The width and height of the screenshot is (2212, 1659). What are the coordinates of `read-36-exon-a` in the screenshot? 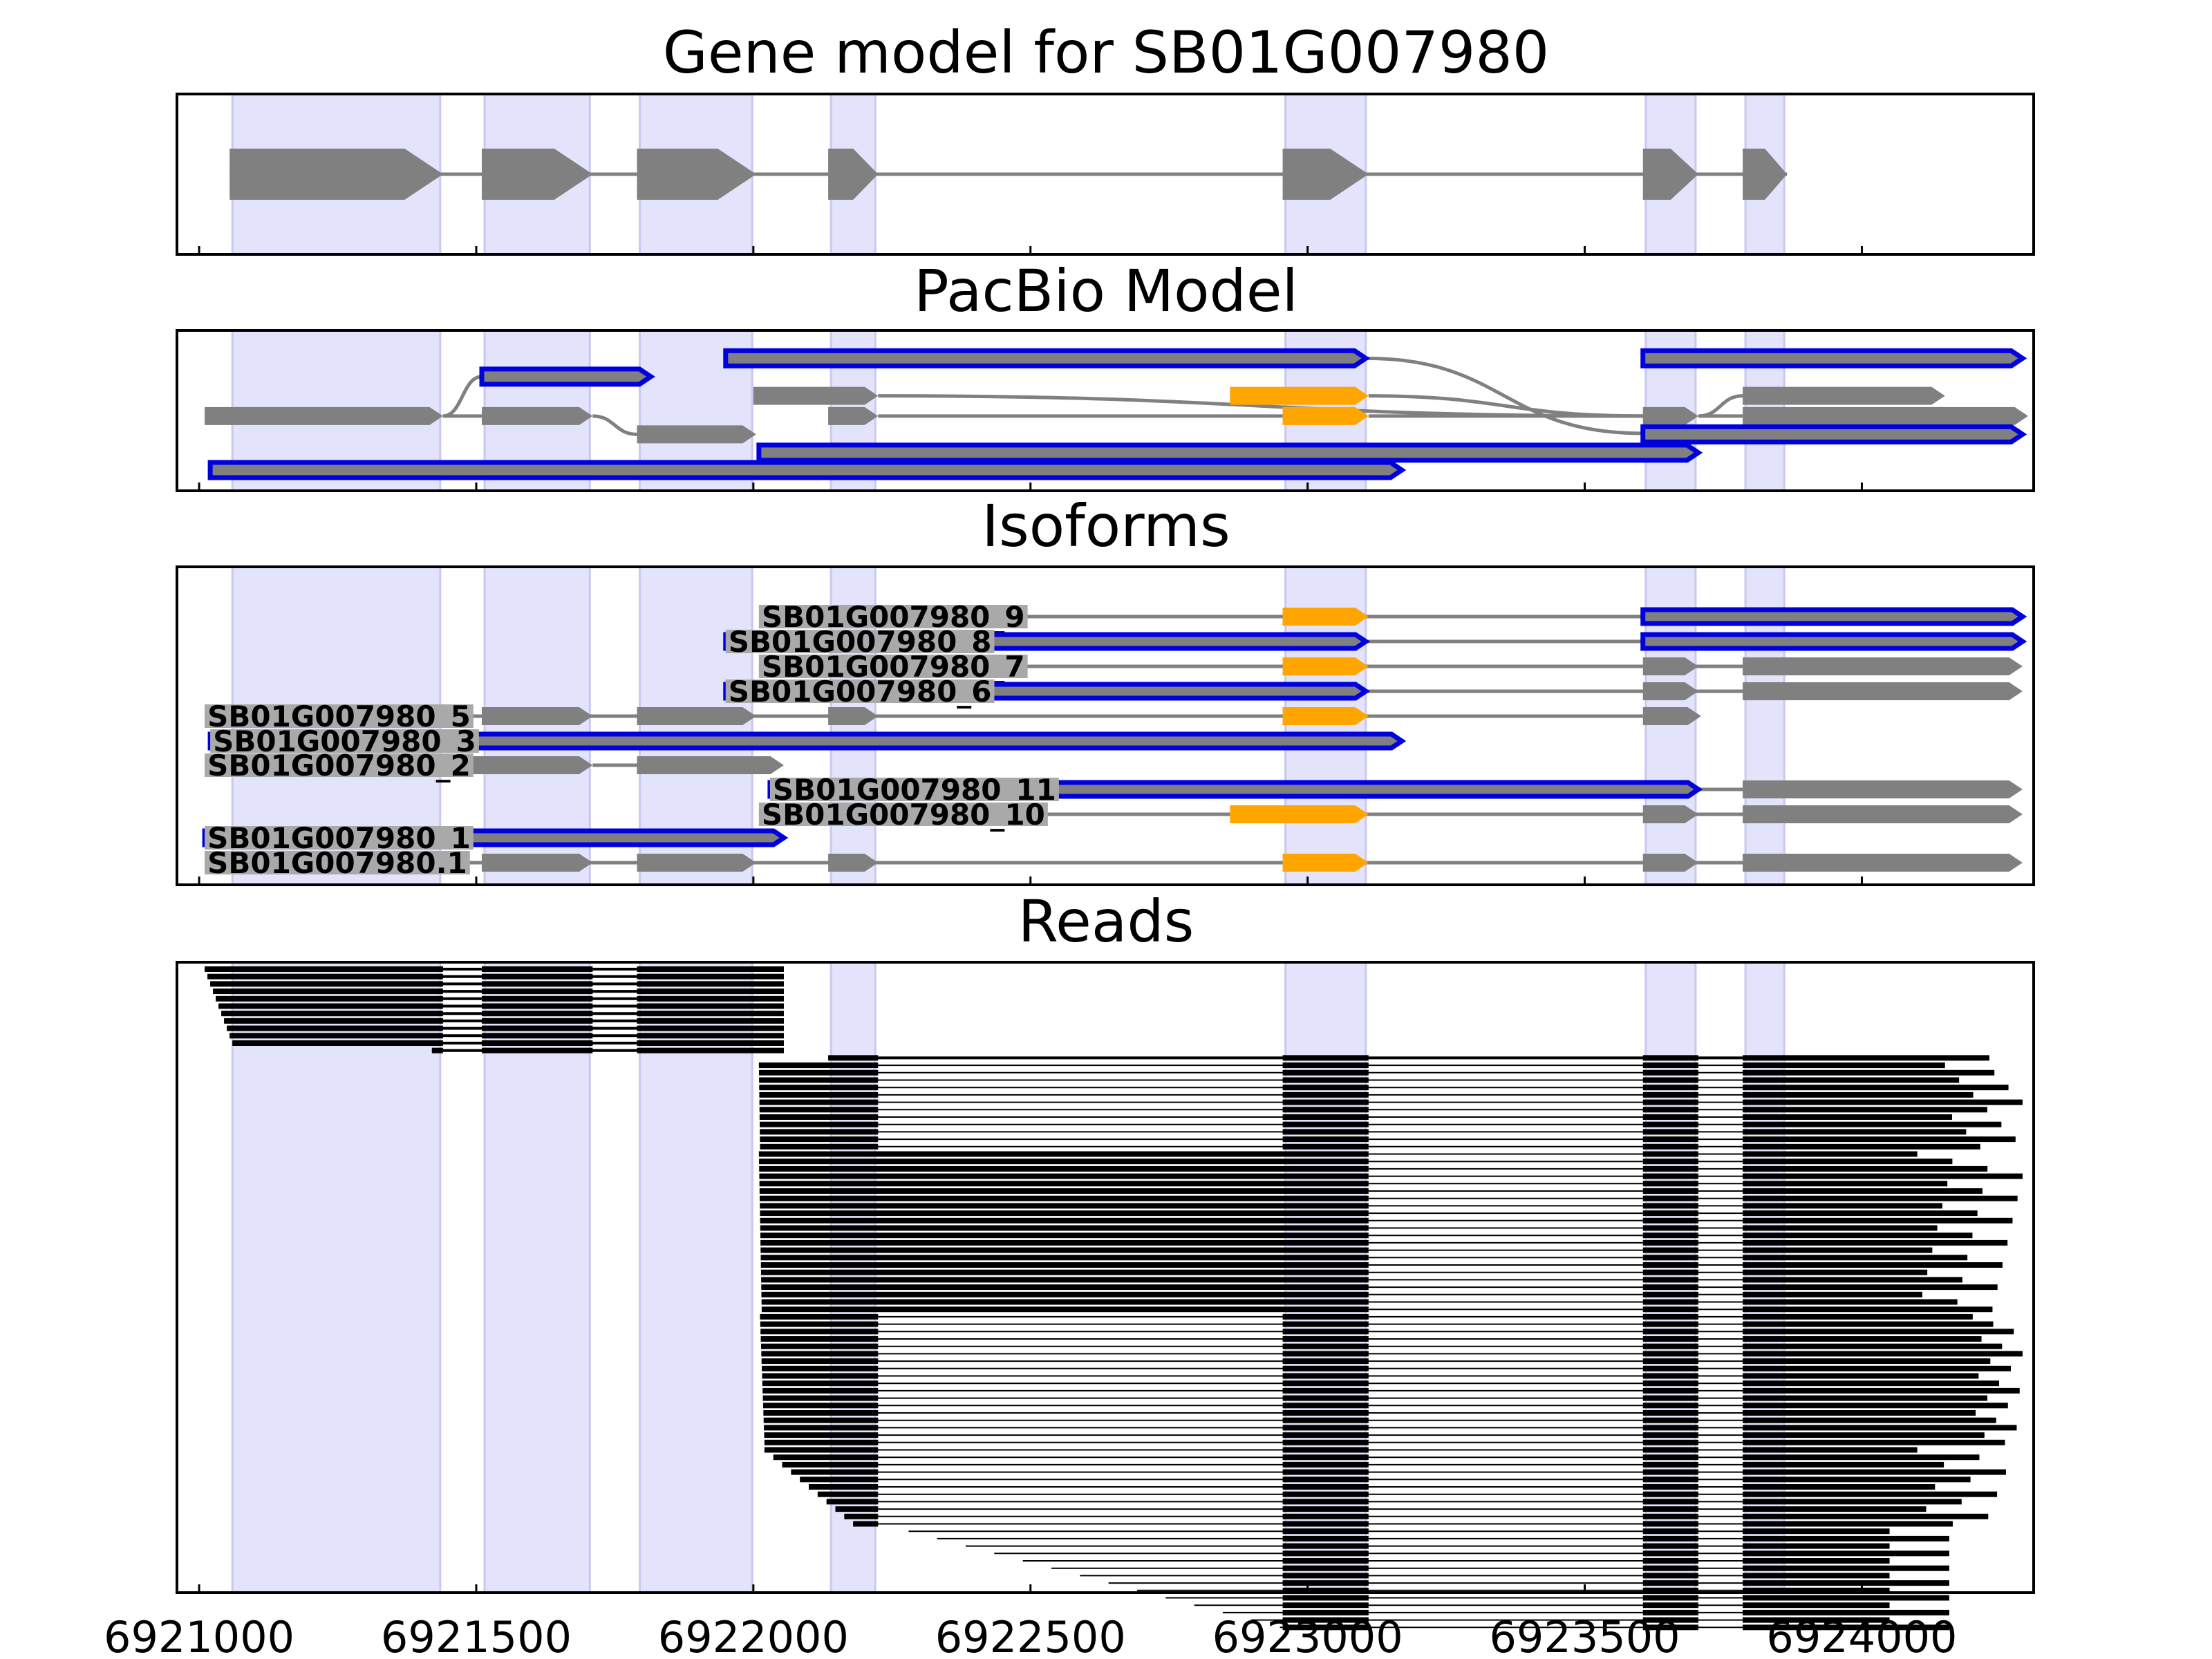 It's located at (1670, 1228).